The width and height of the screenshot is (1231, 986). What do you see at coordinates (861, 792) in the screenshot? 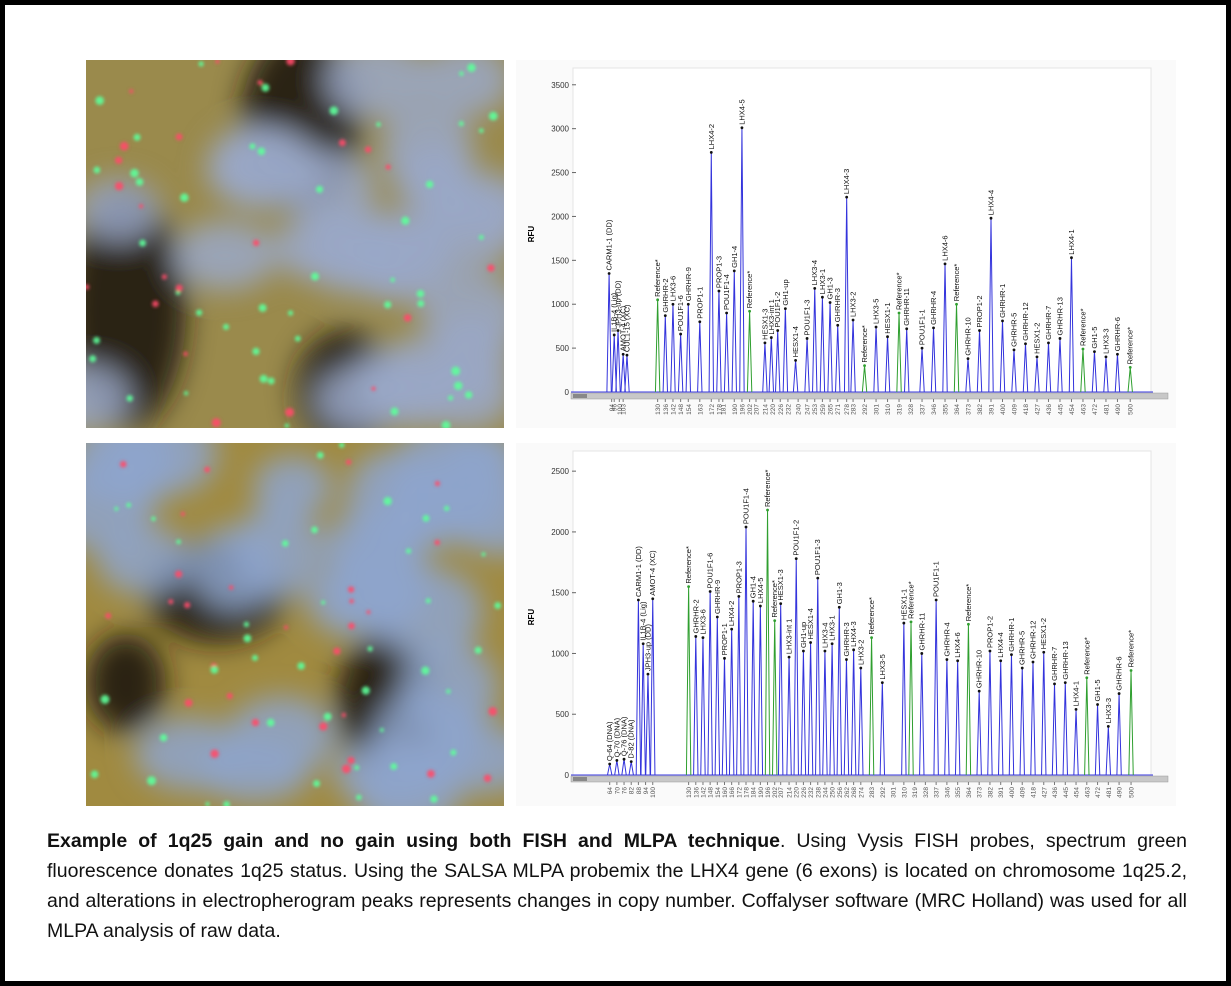
I see `x-tick-label: 274` at bounding box center [861, 792].